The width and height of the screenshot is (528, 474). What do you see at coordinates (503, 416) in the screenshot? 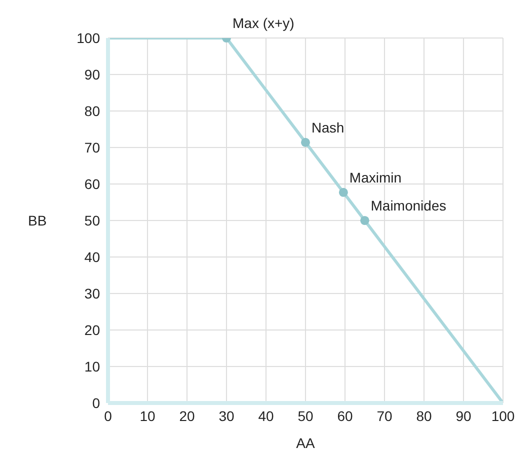
I see `x-tick-label: 100` at bounding box center [503, 416].